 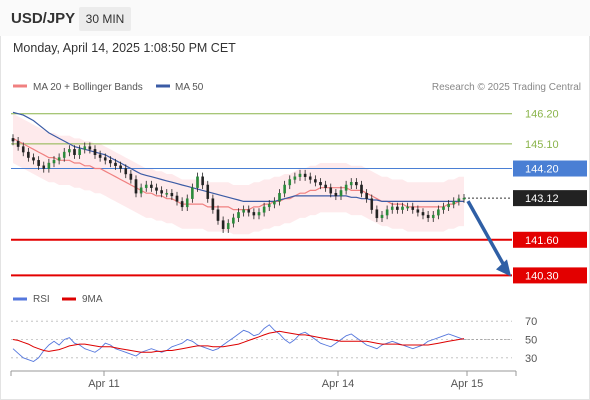 I want to click on time-tick-label: Apr 15, so click(x=467, y=384).